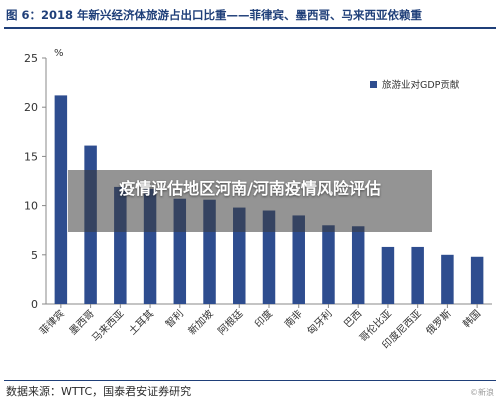  I want to click on x-tick-label: 匈牙利, so click(319, 322).